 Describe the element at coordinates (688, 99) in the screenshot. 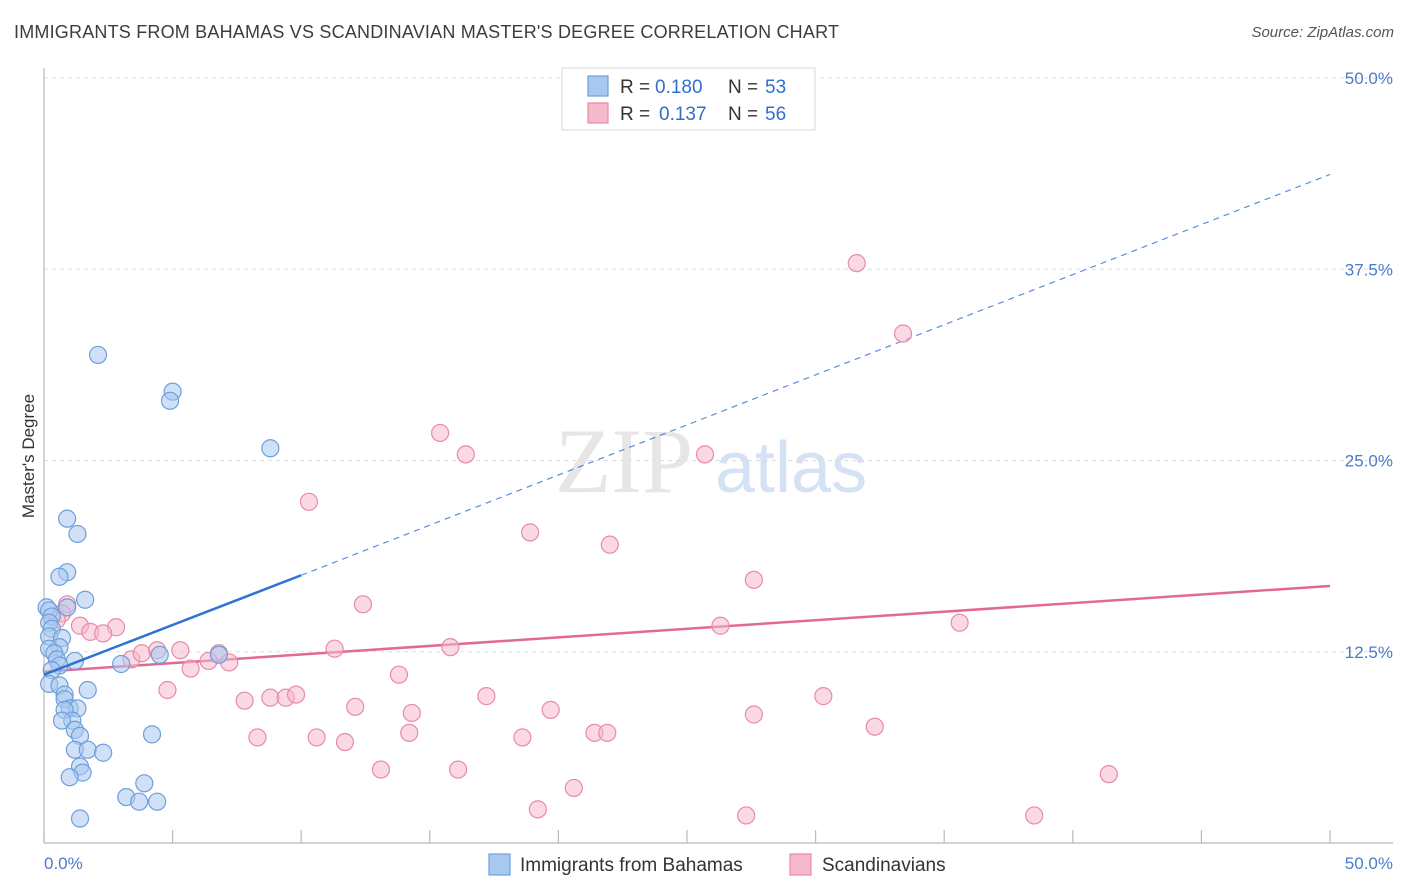

I see `correlation-legend: R = 0.180 N = 53 R = 0.137 N = 56` at that location.